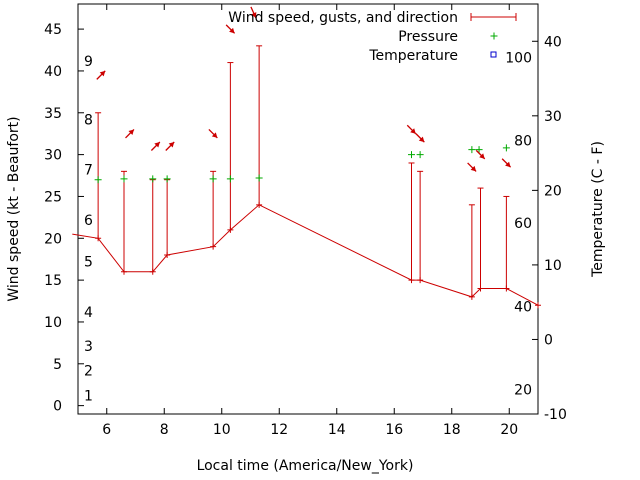 The width and height of the screenshot is (640, 480). What do you see at coordinates (53, 197) in the screenshot?
I see `y-tick-label: 25` at bounding box center [53, 197].